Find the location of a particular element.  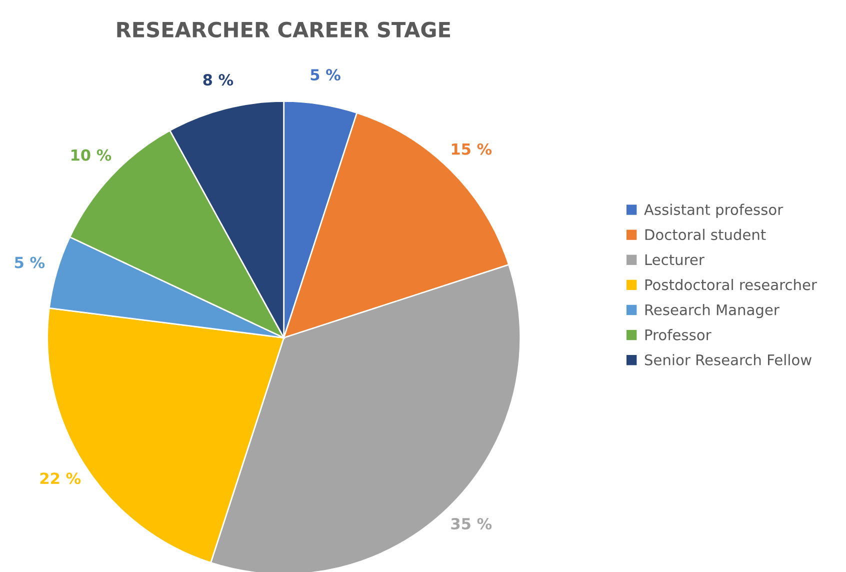

legend-label: Assistant professor is located at coordinates (714, 211).